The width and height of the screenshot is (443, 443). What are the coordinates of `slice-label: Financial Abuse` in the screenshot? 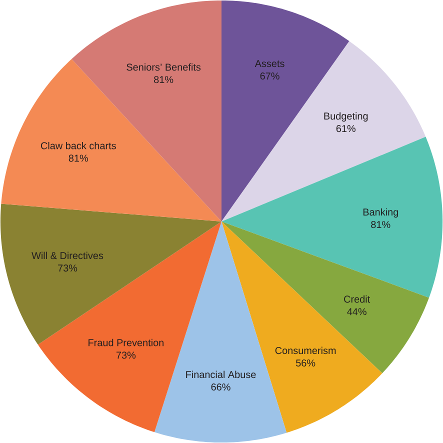 It's located at (221, 374).